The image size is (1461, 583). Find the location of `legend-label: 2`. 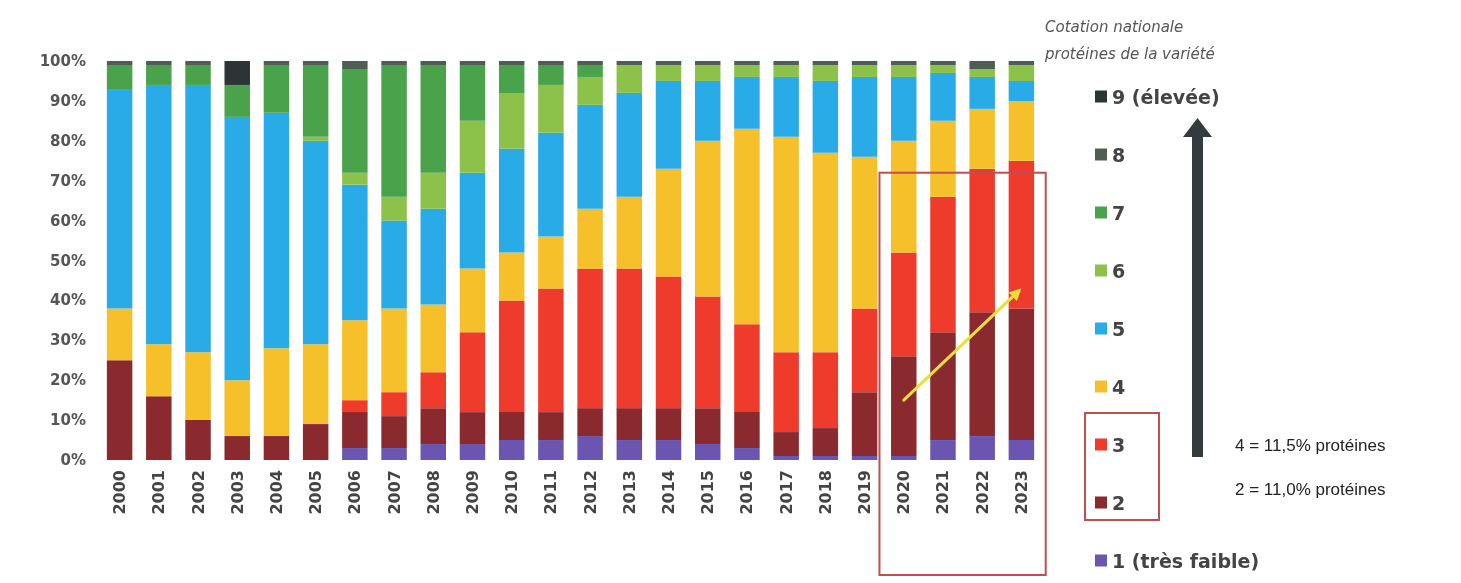

legend-label: 2 is located at coordinates (1119, 502).